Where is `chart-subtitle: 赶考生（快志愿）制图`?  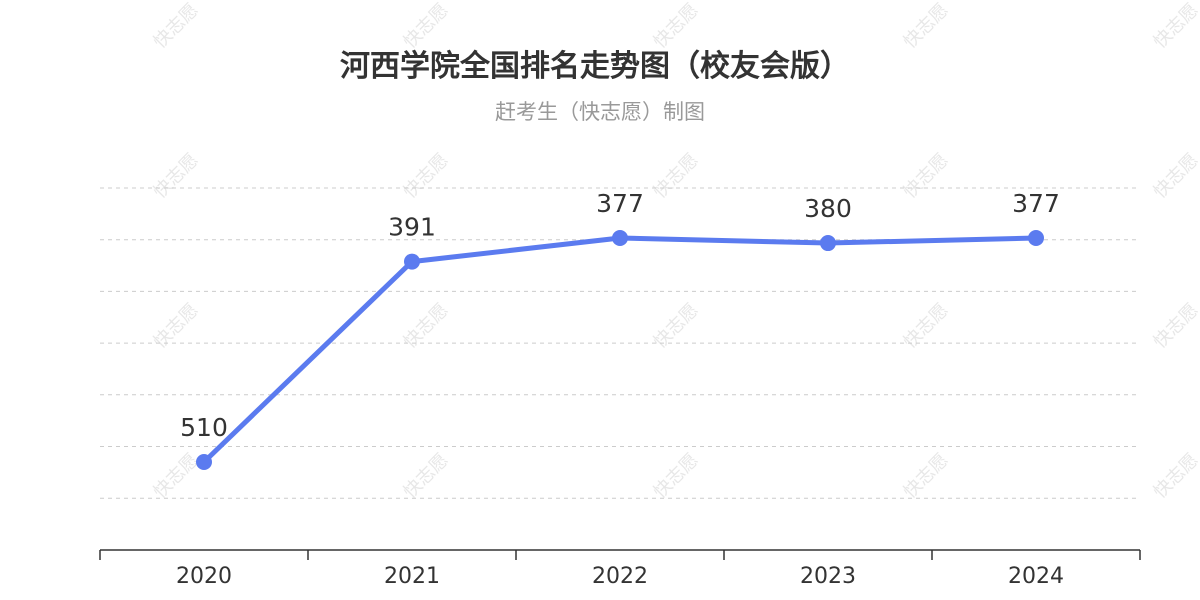 chart-subtitle: 赶考生（快志愿）制图 is located at coordinates (600, 112).